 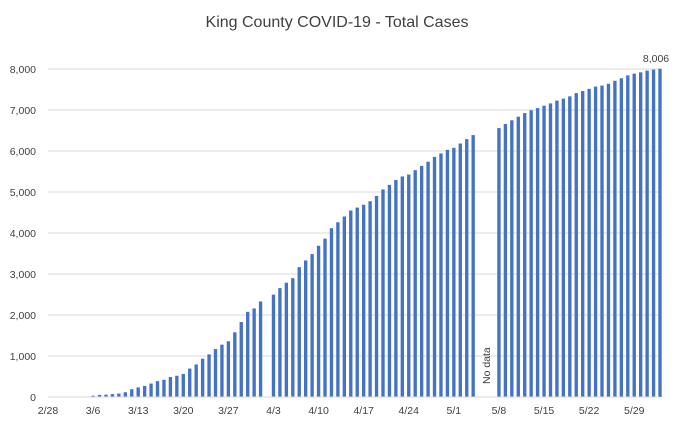 What do you see at coordinates (23, 316) in the screenshot?
I see `y-tick-label: 2,000` at bounding box center [23, 316].